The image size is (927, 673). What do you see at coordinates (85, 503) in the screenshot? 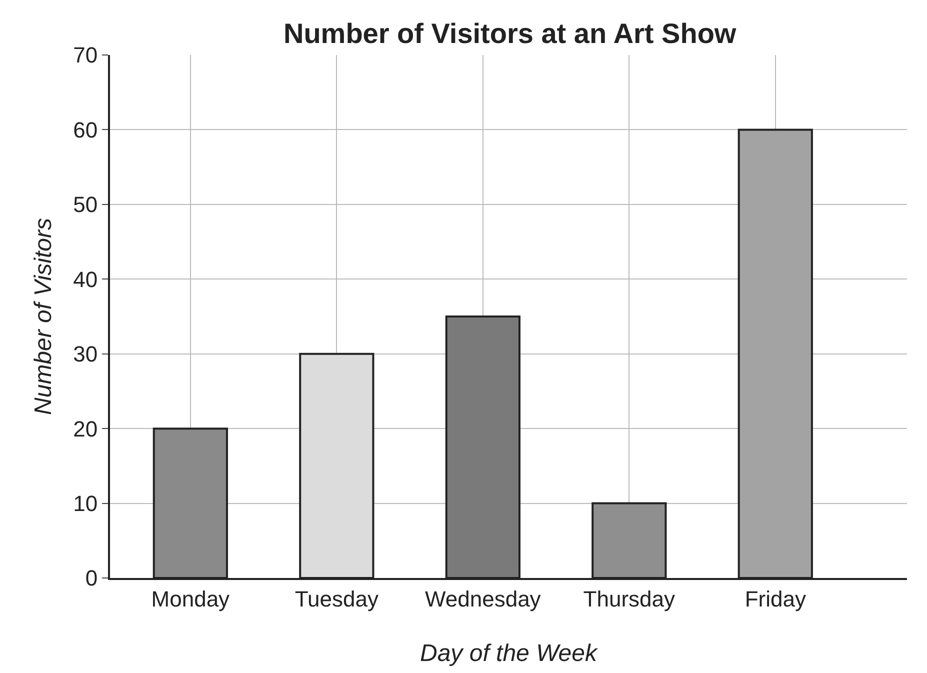
I see `y-tick-label: 10` at bounding box center [85, 503].